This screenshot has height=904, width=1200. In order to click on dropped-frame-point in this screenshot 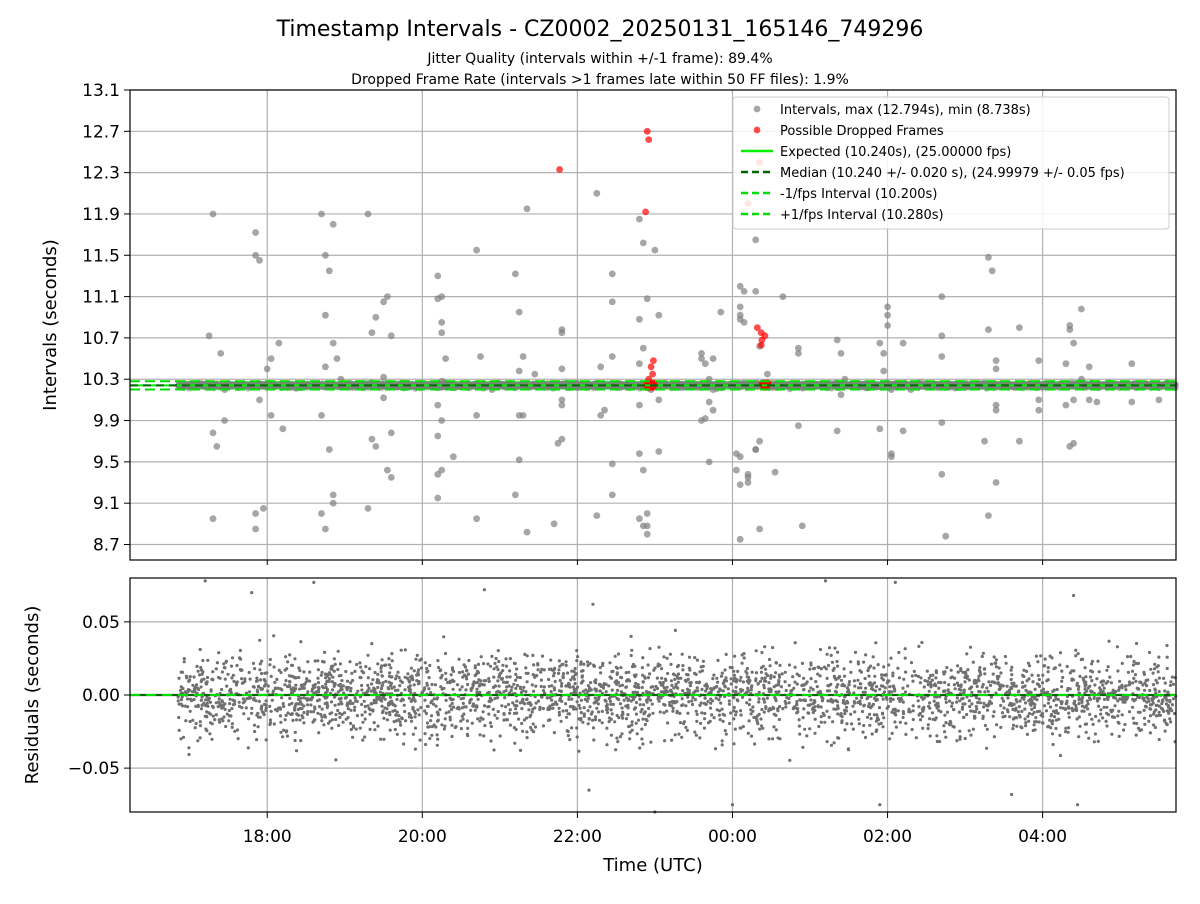, I will do `click(653, 360)`.